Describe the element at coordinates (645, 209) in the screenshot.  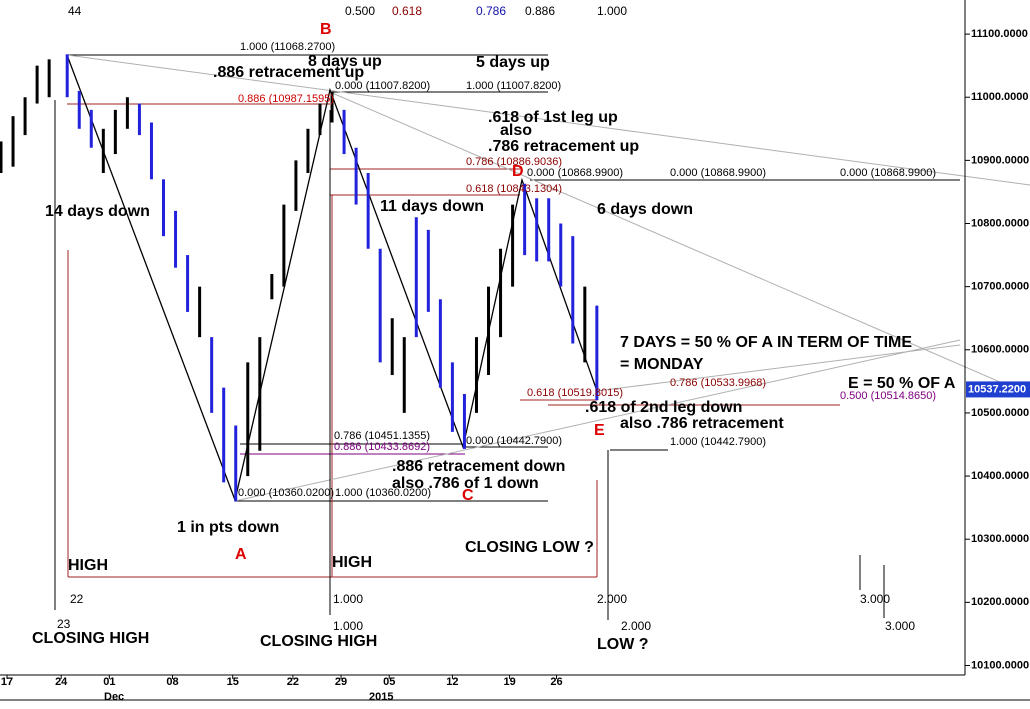
I see `annotation: 6 days down` at that location.